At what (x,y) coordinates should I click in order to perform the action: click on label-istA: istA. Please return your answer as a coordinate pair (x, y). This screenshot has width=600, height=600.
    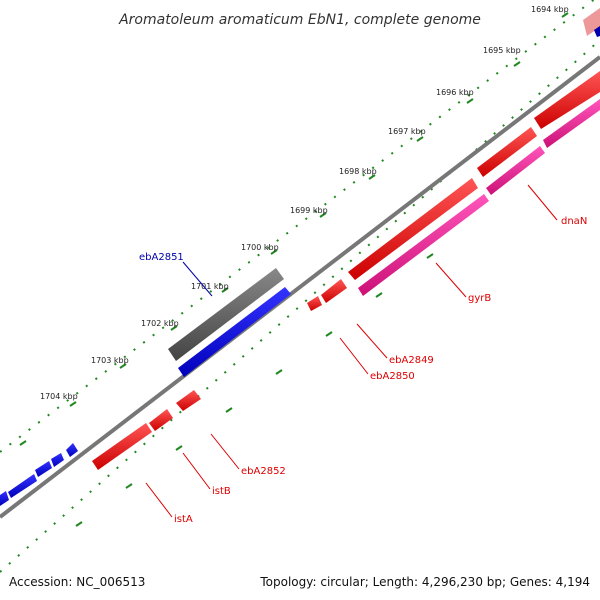
    Looking at the image, I should click on (183, 519).